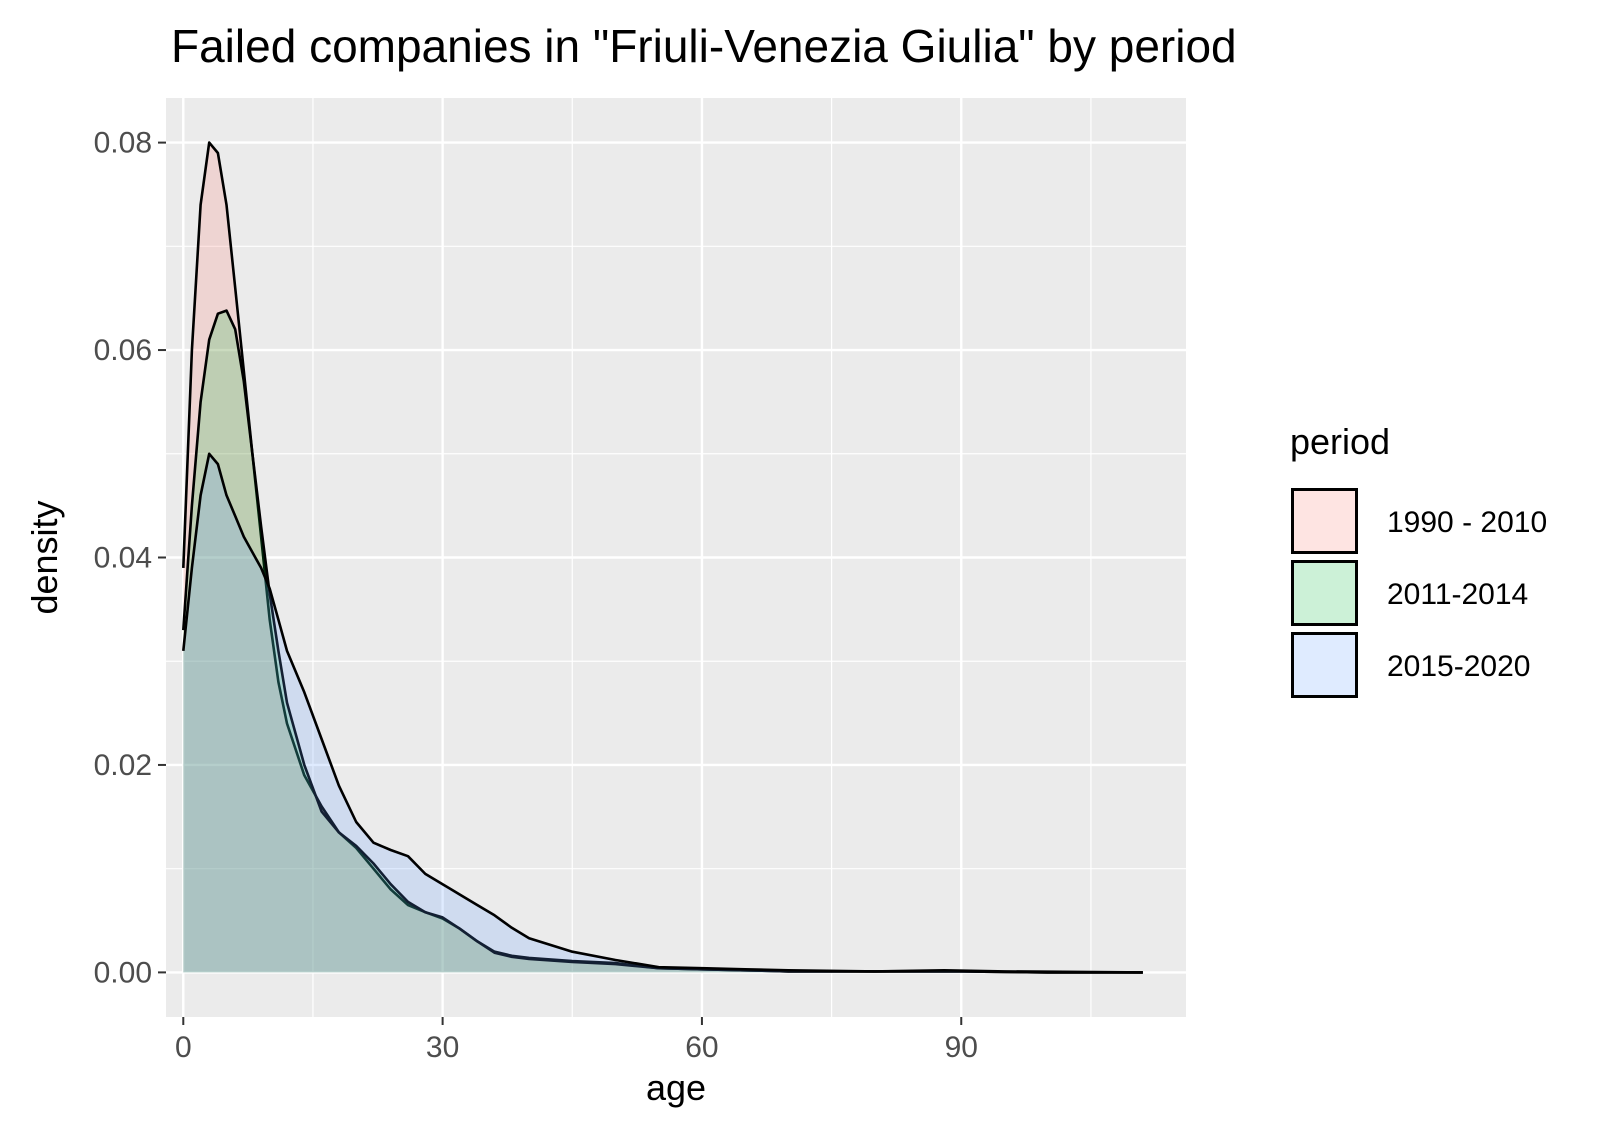  I want to click on legend-items: 1990 - 2010 2011-2014 2015-2020, so click(1419, 593).